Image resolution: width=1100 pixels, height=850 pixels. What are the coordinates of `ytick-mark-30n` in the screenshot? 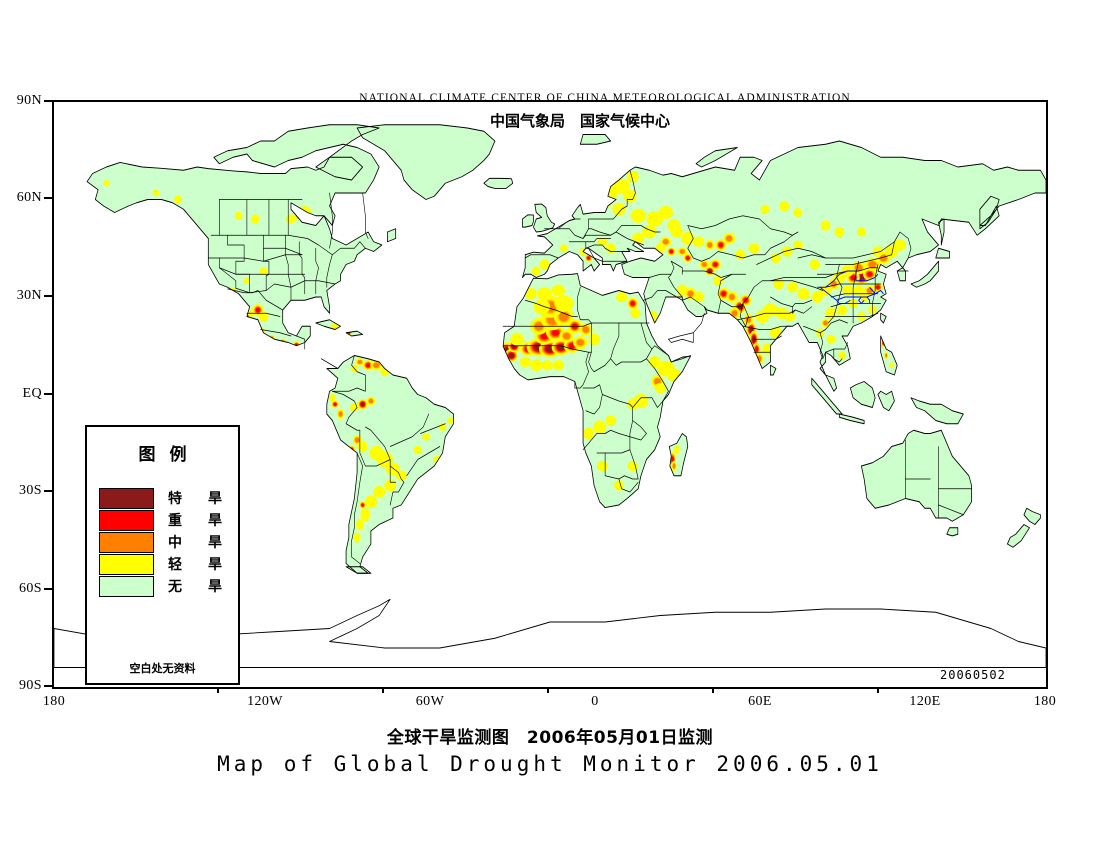 It's located at (48, 296).